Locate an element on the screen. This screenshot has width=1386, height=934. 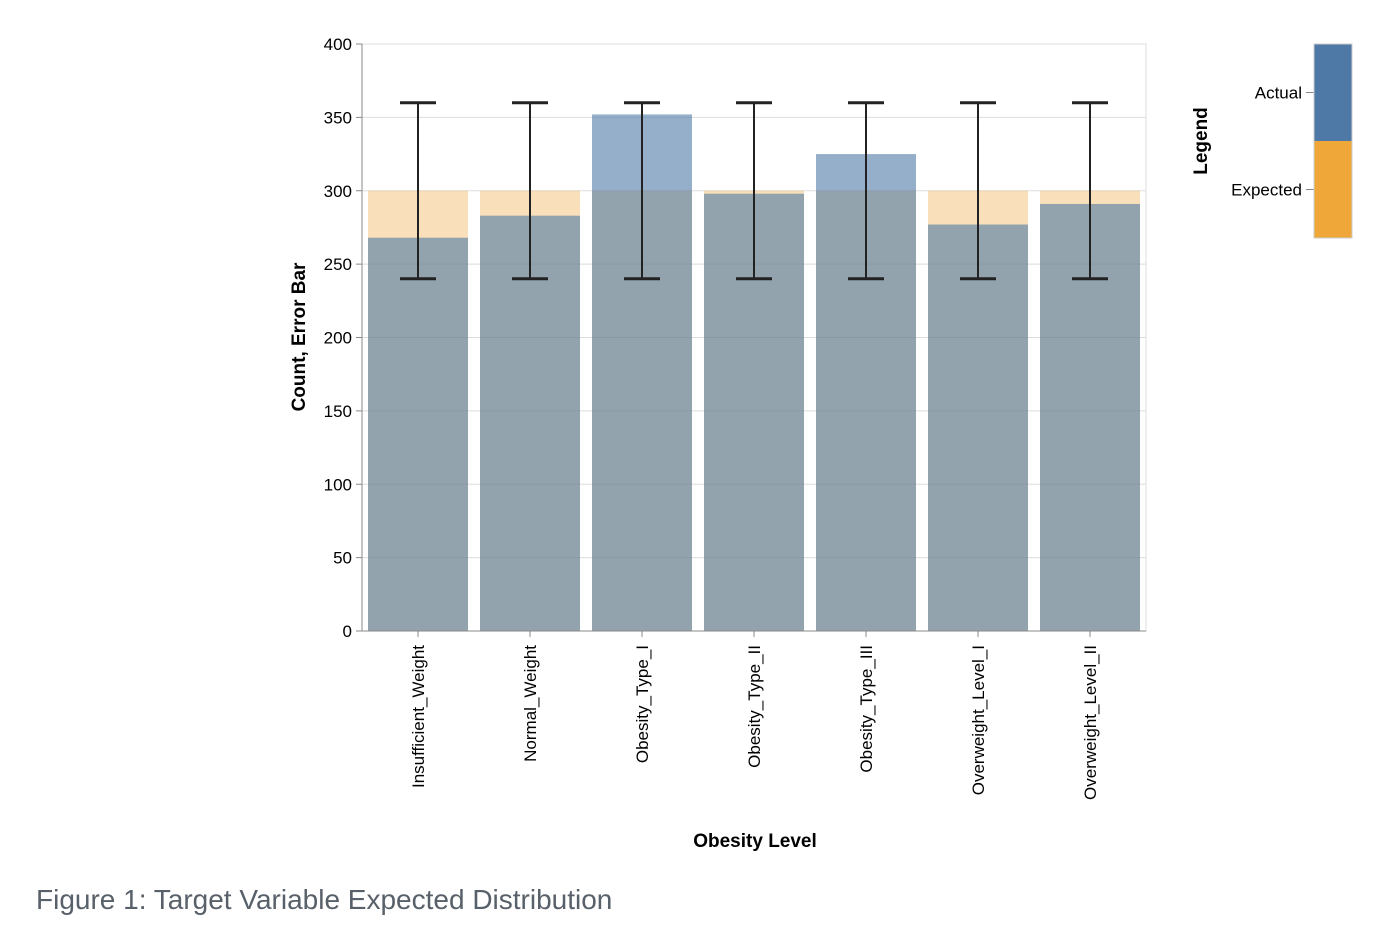
x-tick-label: Overweight_Level_I is located at coordinates (978, 720).